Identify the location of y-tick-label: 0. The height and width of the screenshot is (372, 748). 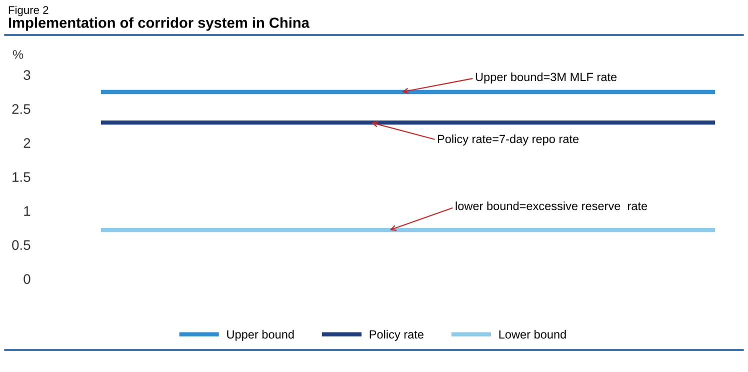
(27, 279).